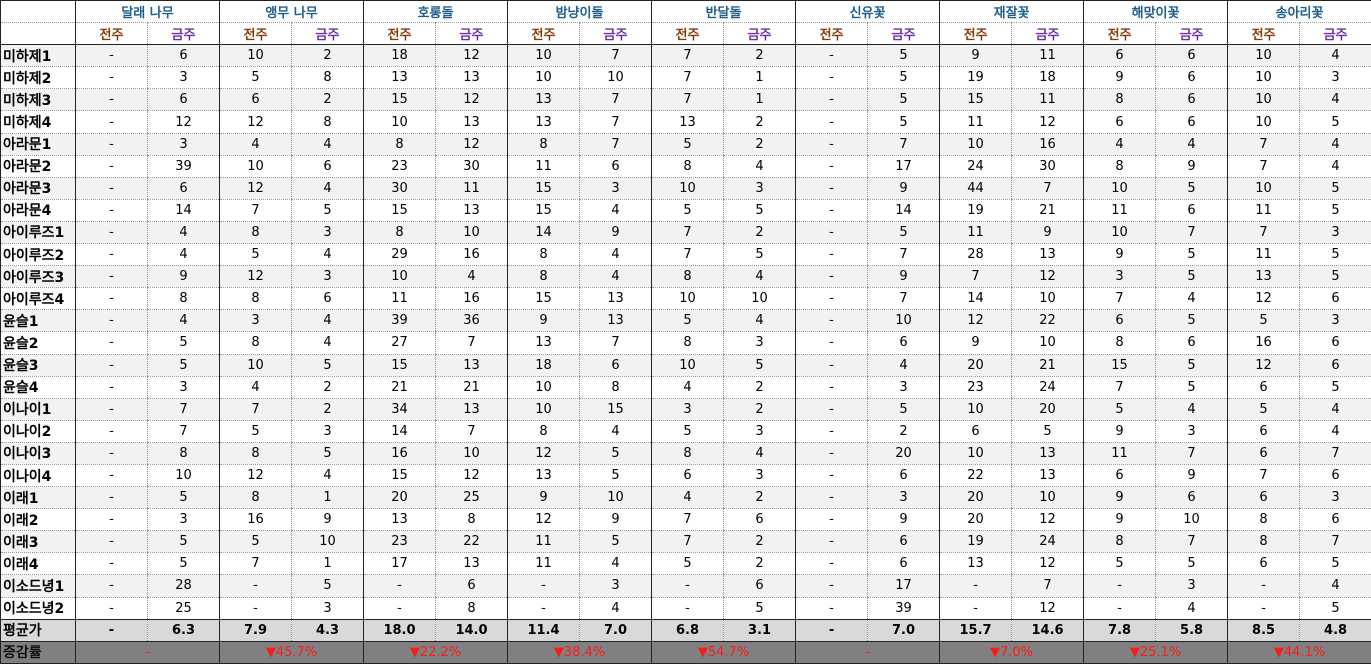  Describe the element at coordinates (687, 453) in the screenshot. I see `cell: 8` at that location.